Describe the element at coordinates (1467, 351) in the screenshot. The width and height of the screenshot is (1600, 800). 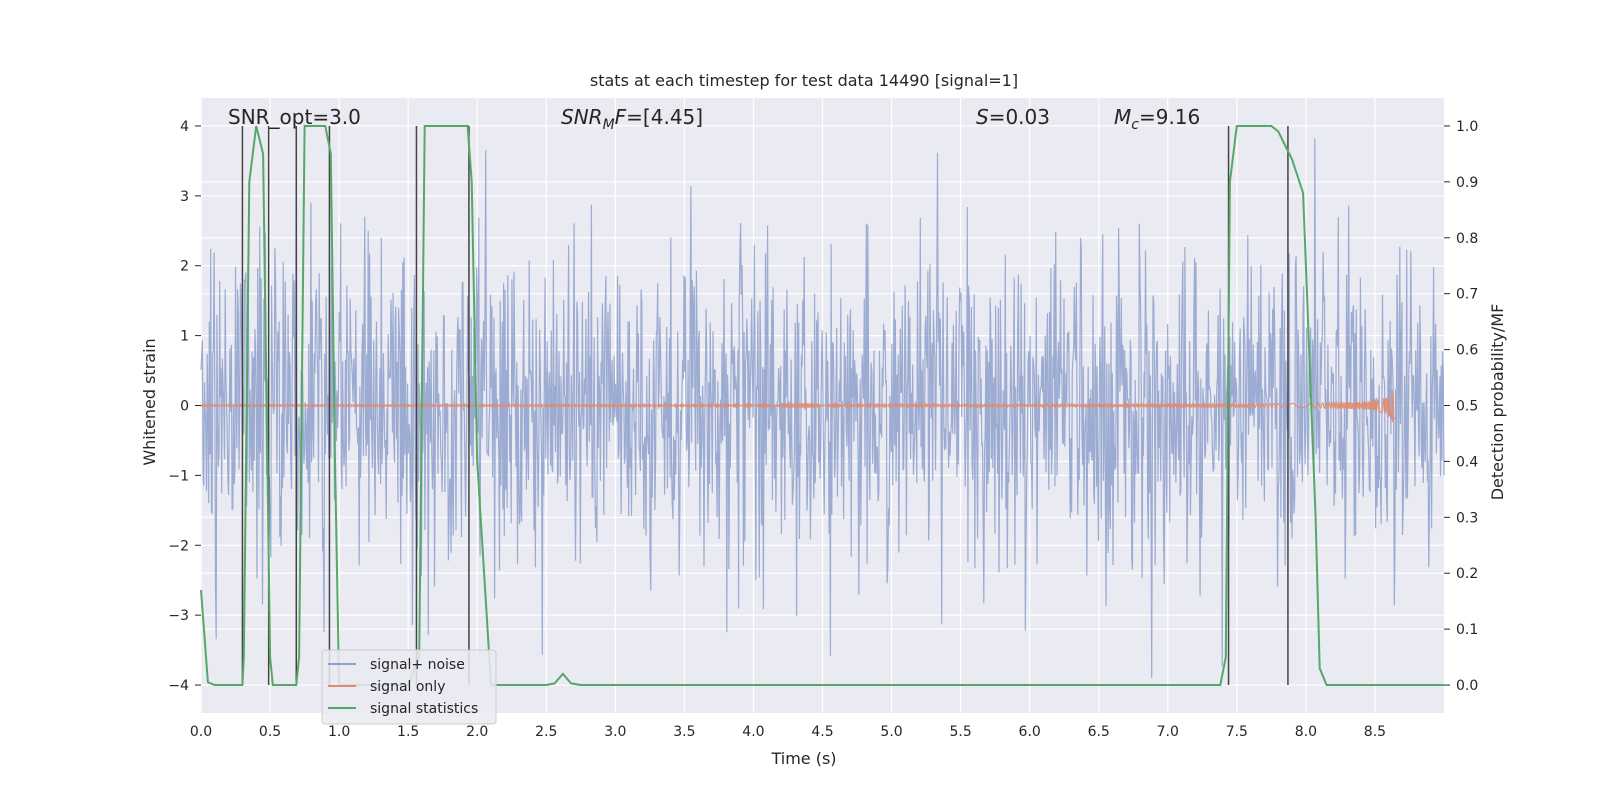
I see `y-right-tick-label: 0.6` at that location.